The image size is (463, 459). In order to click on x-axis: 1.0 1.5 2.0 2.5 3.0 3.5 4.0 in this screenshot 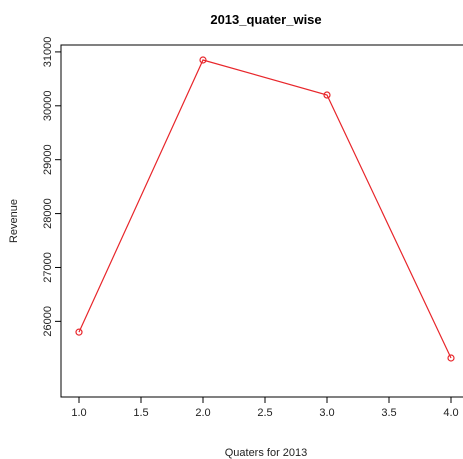, I will do `click(265, 407)`.